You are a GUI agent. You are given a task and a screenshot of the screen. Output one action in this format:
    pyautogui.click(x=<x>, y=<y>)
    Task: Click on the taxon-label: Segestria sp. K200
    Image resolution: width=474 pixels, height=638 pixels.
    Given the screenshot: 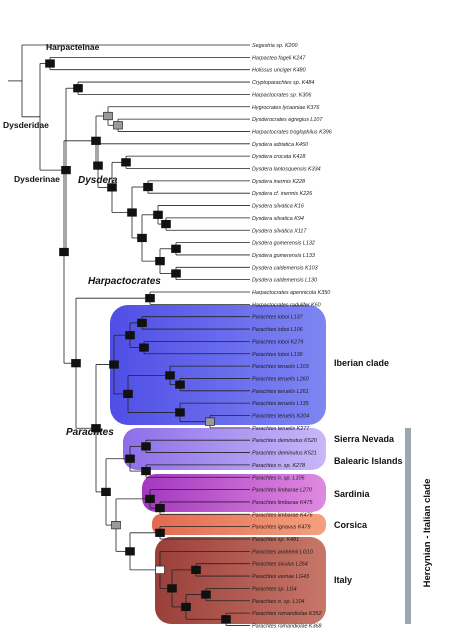 What is the action you would take?
    pyautogui.click(x=275, y=46)
    